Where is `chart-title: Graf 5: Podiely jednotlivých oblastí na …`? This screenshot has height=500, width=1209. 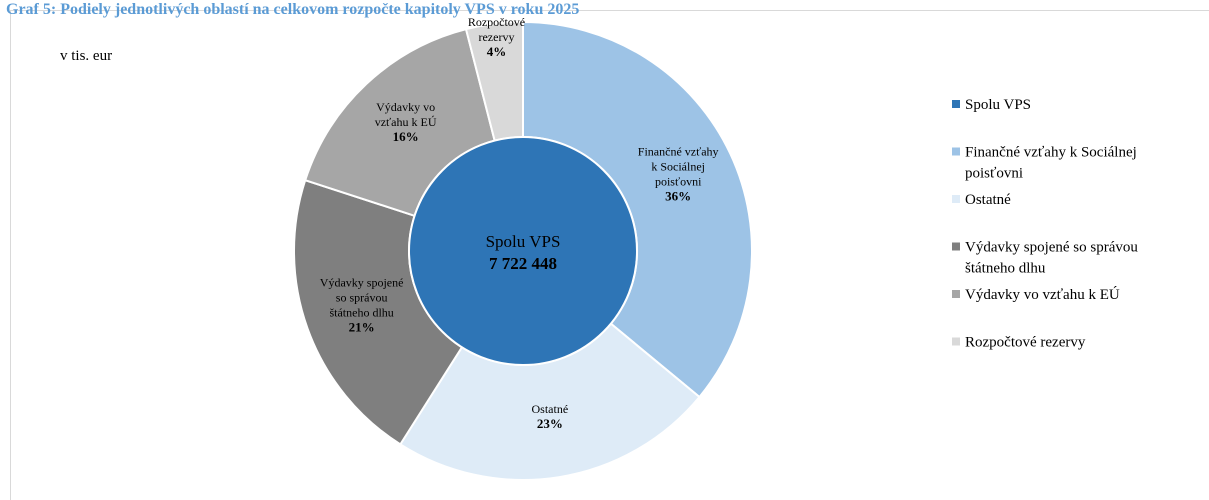
chart-title: Graf 5: Podiely jednotlivých oblastí na … is located at coordinates (292, 9).